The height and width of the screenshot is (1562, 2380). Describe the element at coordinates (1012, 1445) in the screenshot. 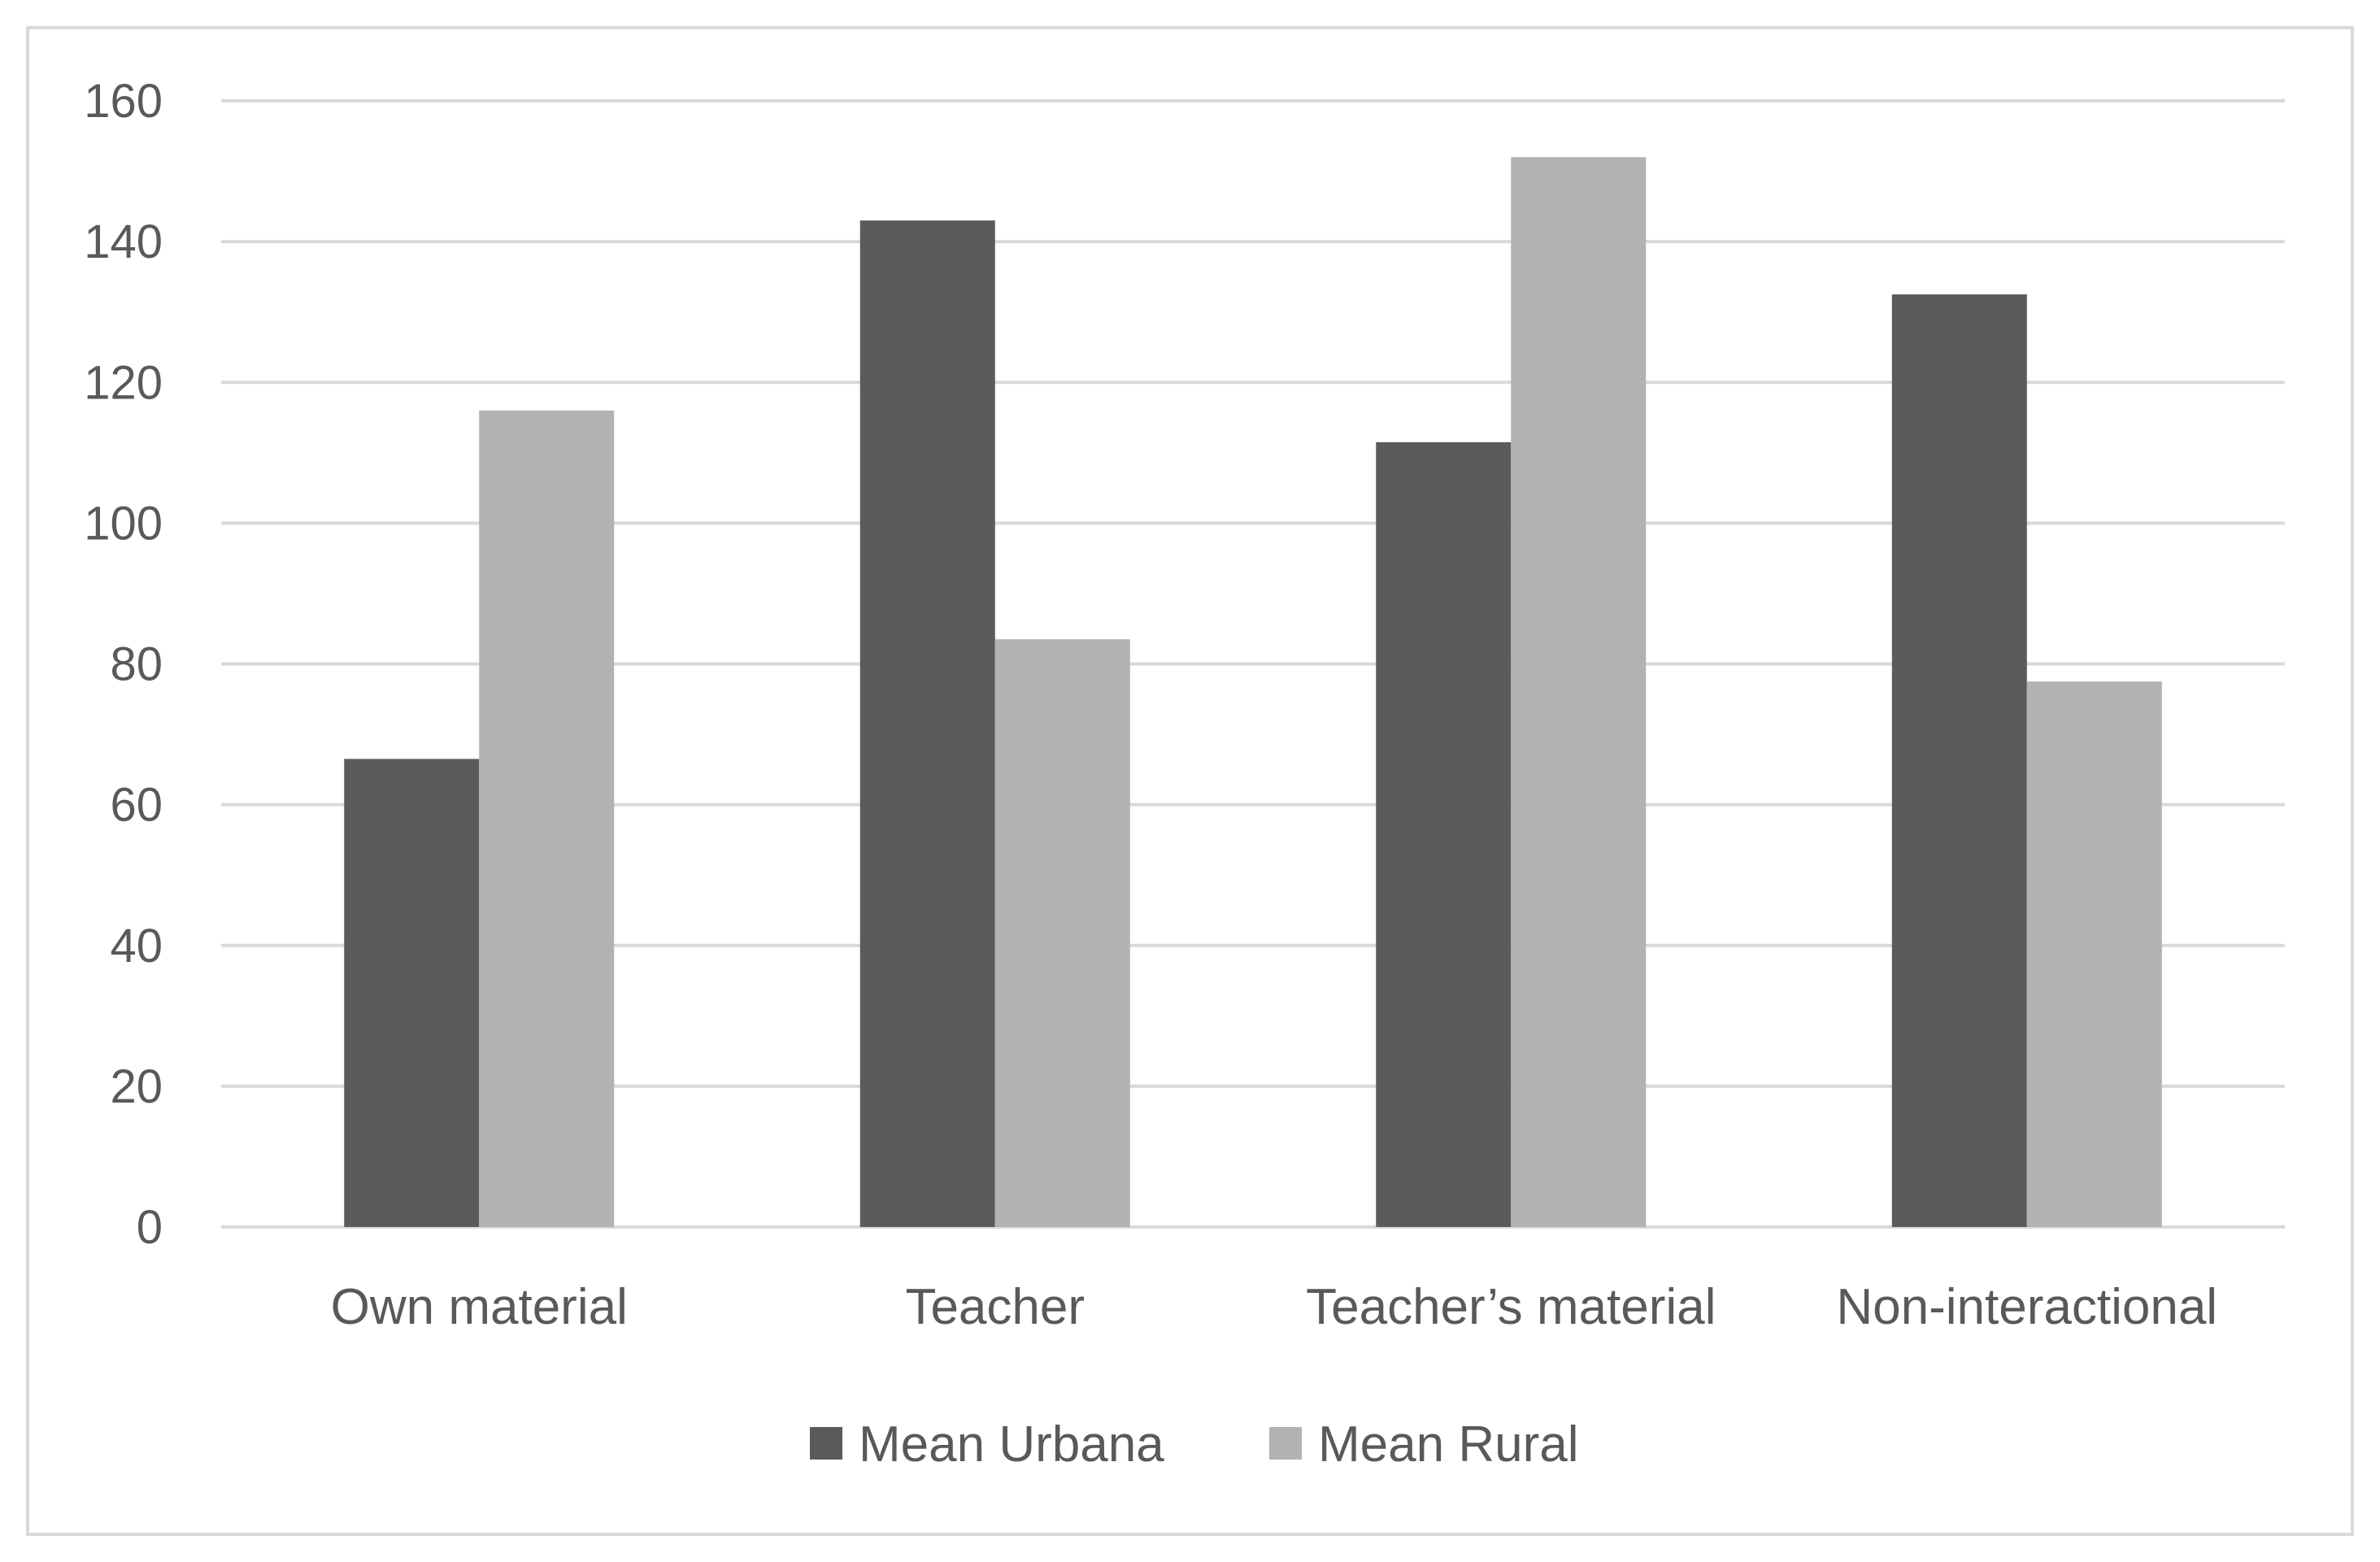

I see `legend-label-mean-urbana: Mean Urbana` at that location.